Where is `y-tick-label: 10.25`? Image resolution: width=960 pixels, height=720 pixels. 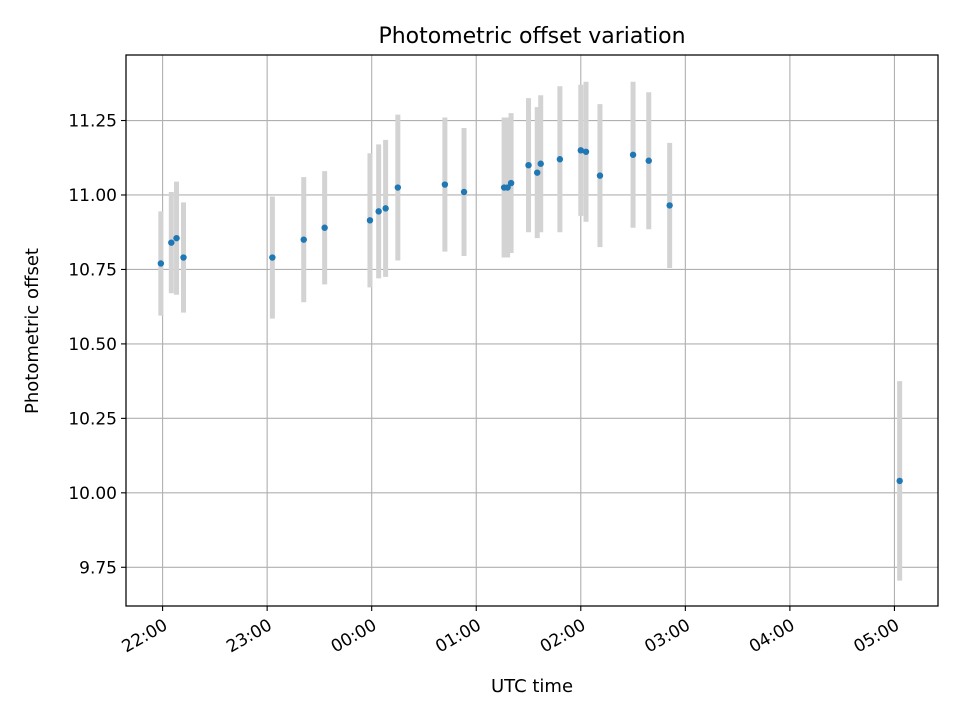 y-tick-label: 10.25 is located at coordinates (92, 419).